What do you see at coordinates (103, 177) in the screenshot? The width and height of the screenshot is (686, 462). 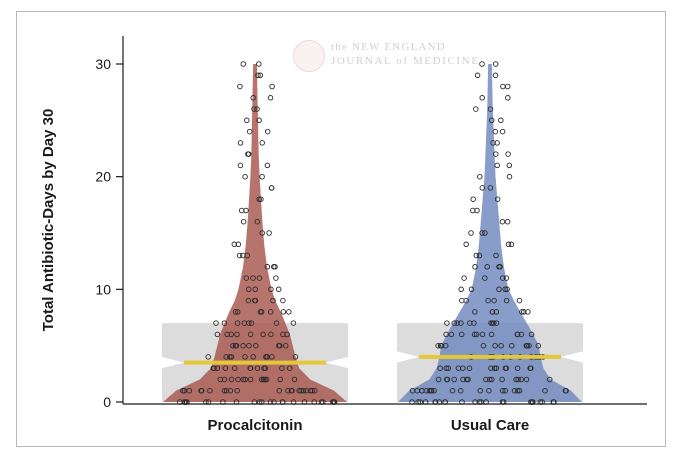 I see `y-tick-label: 20` at bounding box center [103, 177].